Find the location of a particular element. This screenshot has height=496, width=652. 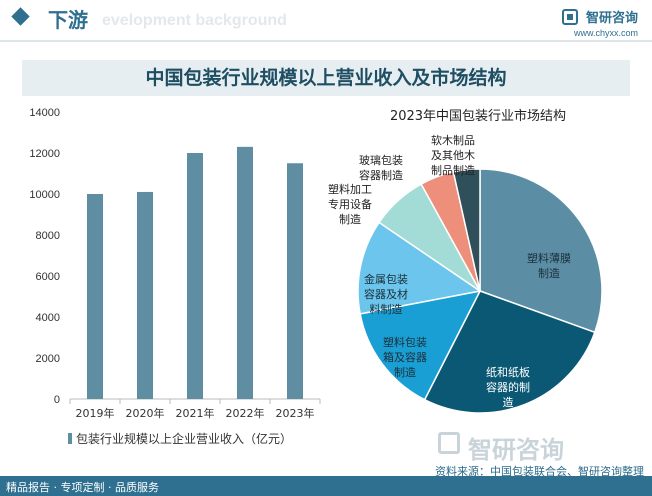

footer-bar is located at coordinates (326, 486).